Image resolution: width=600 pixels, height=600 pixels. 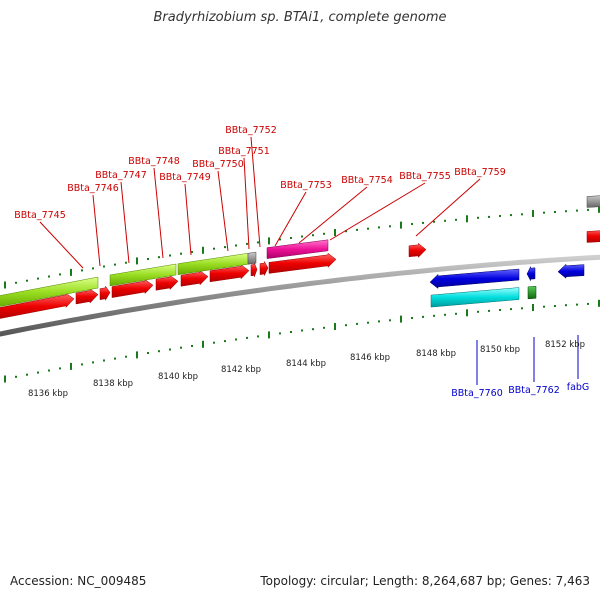 I want to click on accession-text: Accession: NC_009485, so click(x=78, y=581).